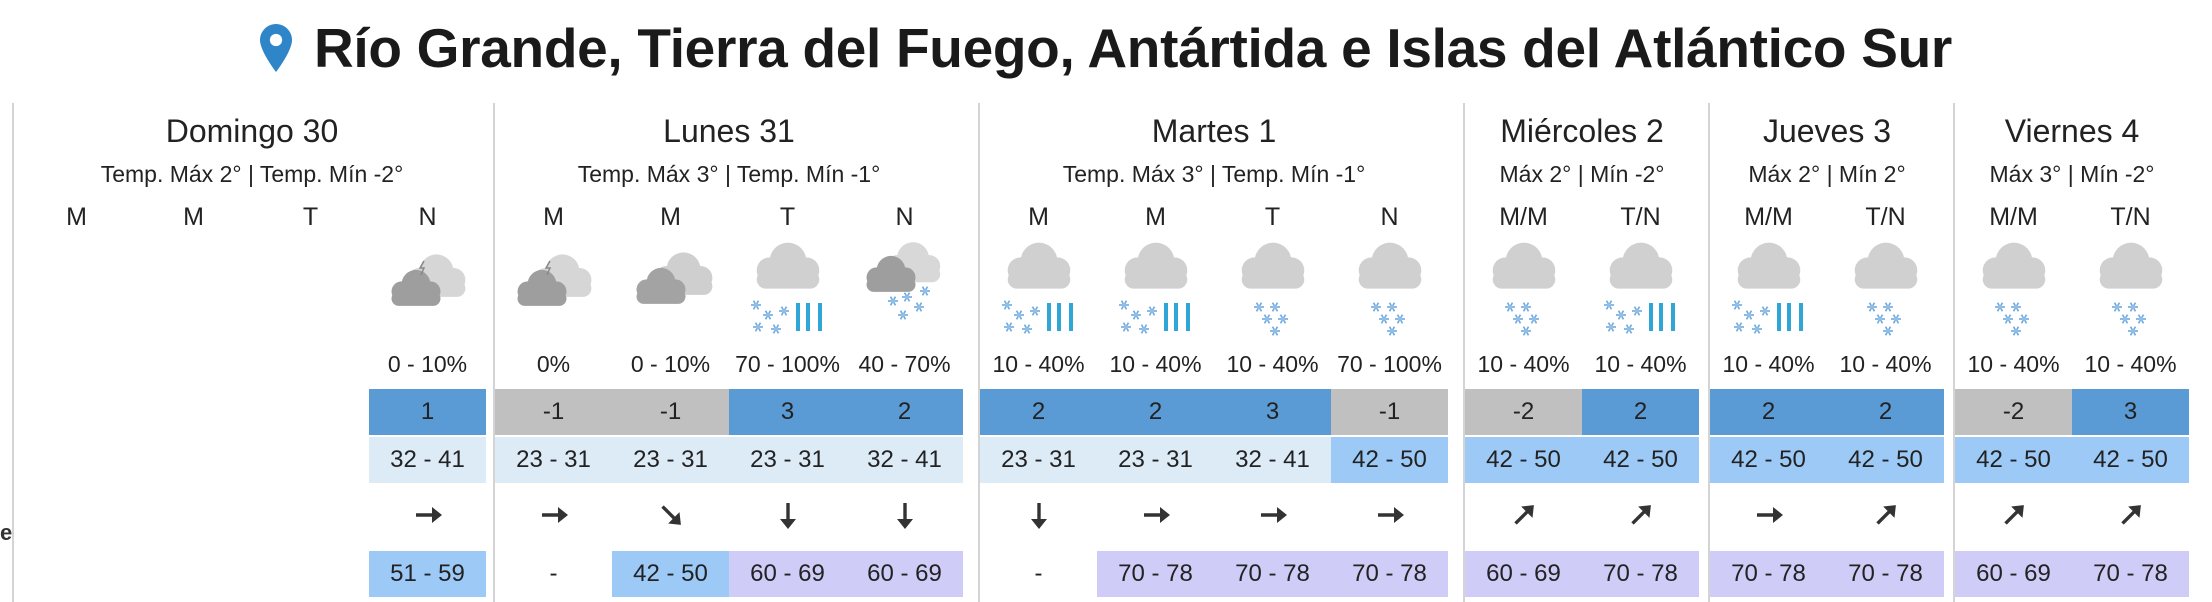 The height and width of the screenshot is (602, 2212). Describe the element at coordinates (1827, 174) in the screenshot. I see `day-temp-summary: Máx 2° | Mín 2°` at that location.